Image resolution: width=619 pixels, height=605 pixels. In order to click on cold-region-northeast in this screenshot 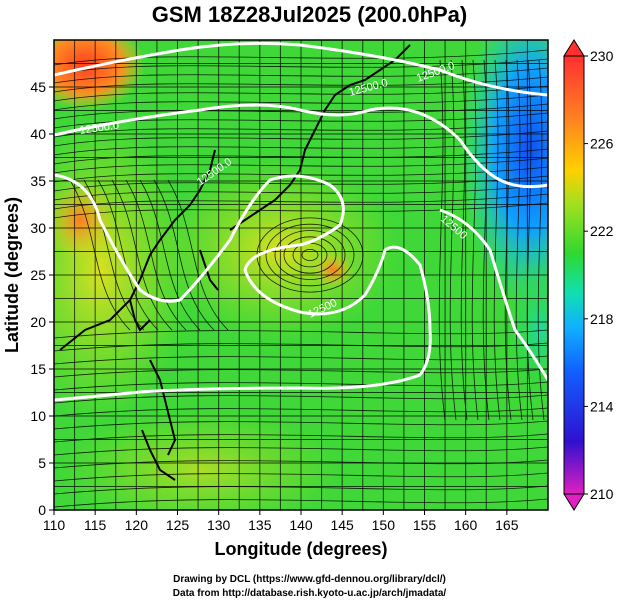, I will do `click(504, 175)`.